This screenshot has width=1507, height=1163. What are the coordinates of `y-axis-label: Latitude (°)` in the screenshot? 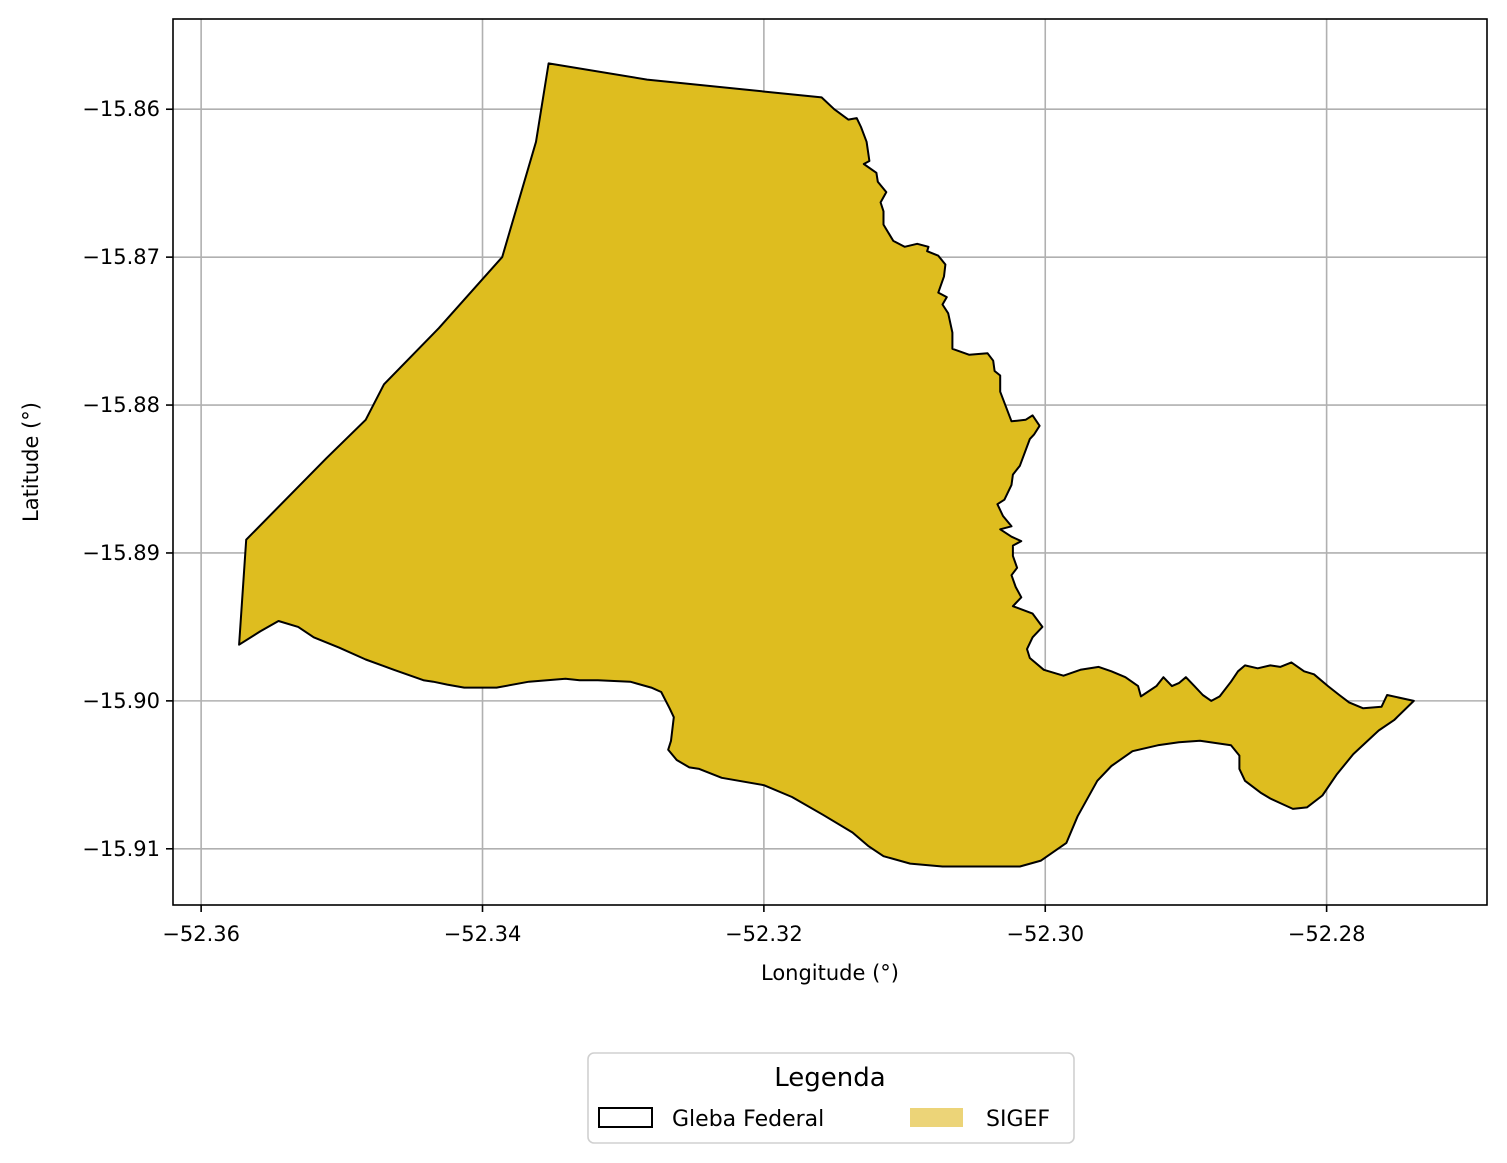 It's located at (31, 462).